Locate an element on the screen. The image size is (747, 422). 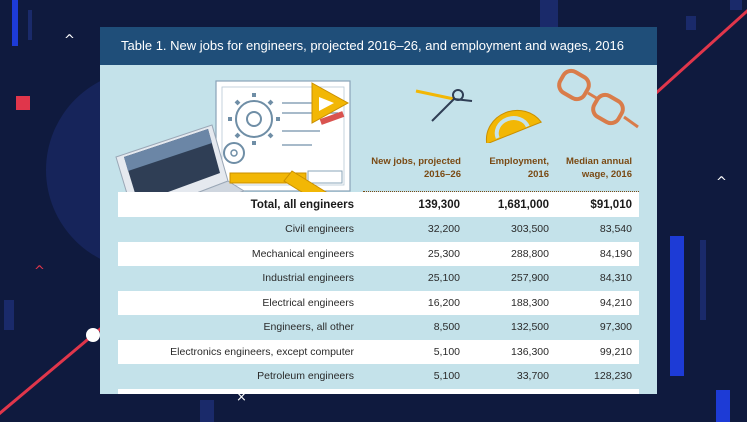
eyeglasses-icon is located at coordinates (598, 98).